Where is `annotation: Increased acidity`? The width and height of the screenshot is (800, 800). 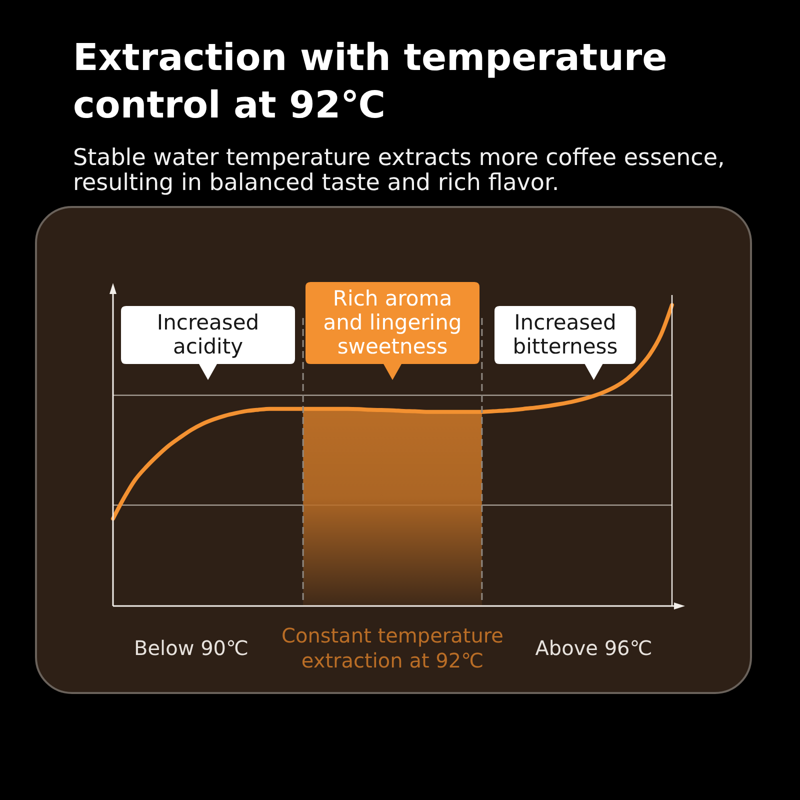 annotation: Increased acidity is located at coordinates (208, 334).